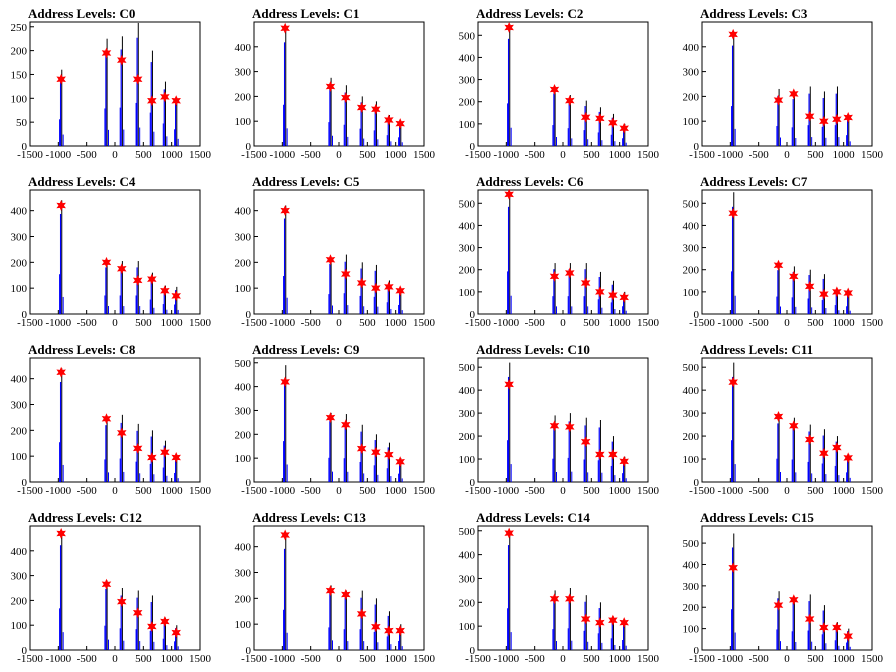  What do you see at coordinates (756, 349) in the screenshot?
I see `chart-title: Address Levels: C11` at bounding box center [756, 349].